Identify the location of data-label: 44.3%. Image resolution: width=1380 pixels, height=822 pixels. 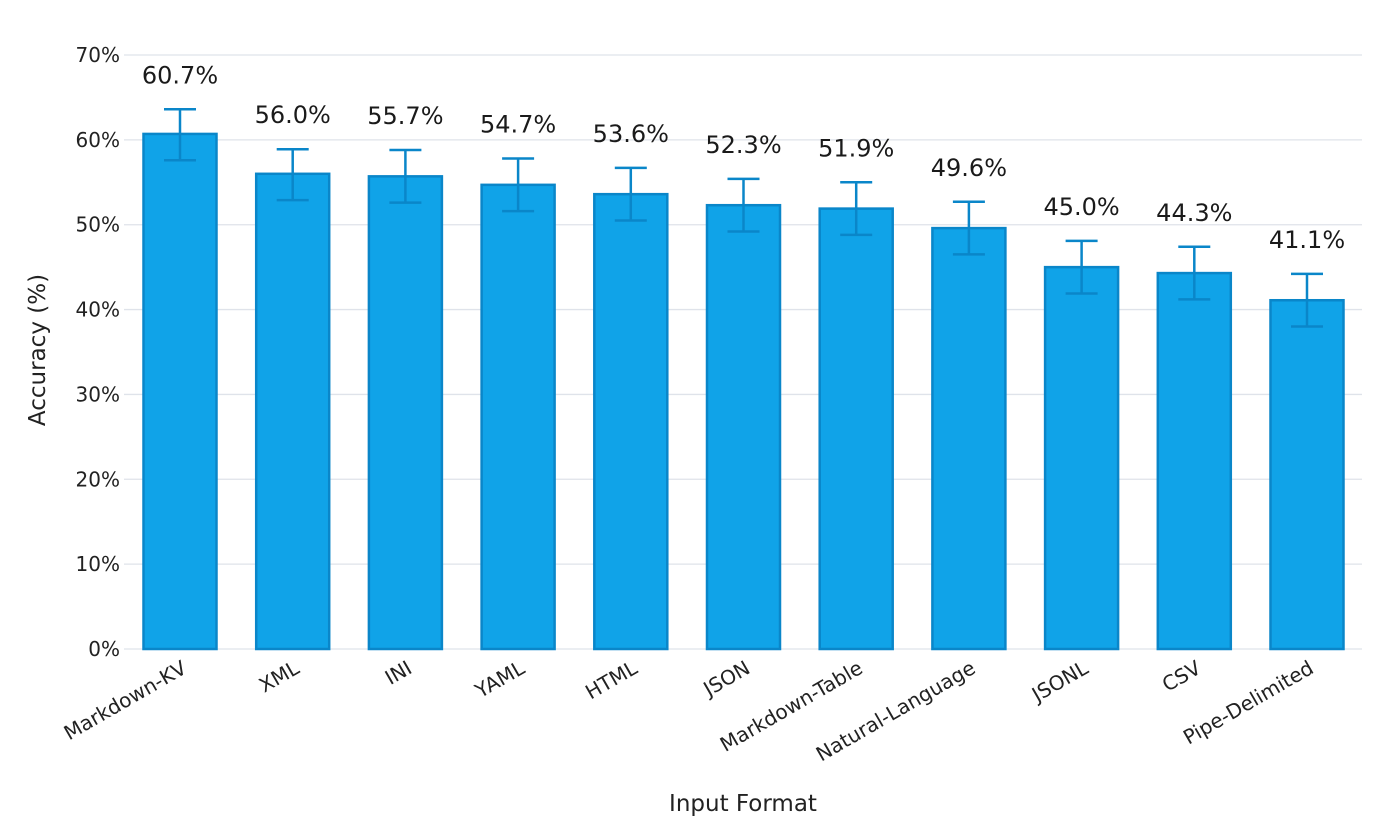
(1194, 213).